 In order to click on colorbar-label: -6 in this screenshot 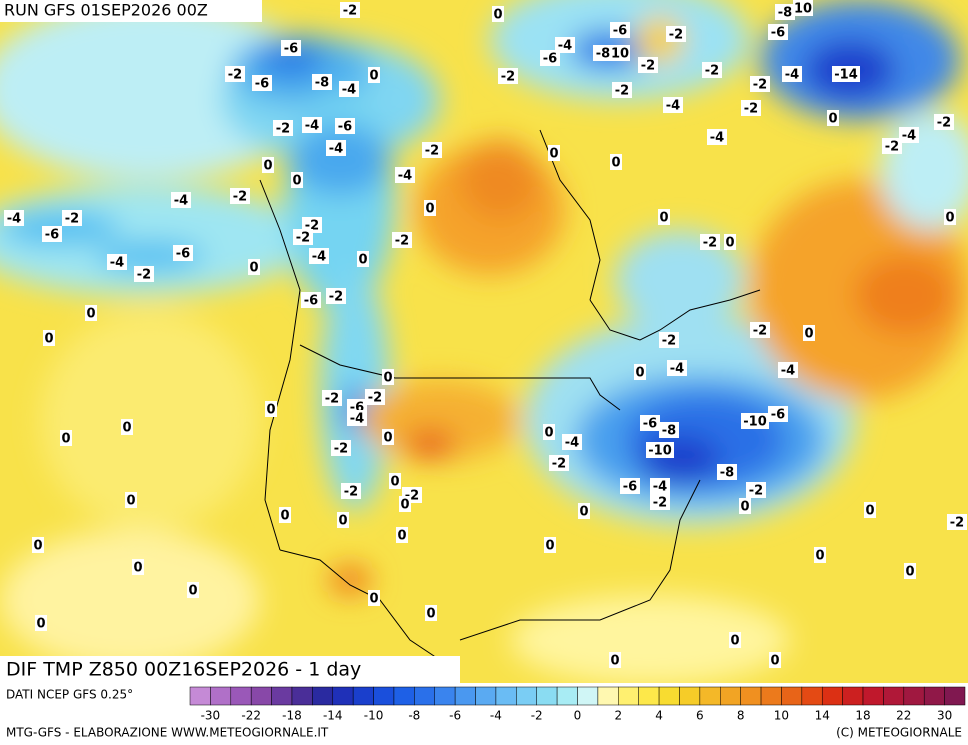, I will do `click(455, 716)`.